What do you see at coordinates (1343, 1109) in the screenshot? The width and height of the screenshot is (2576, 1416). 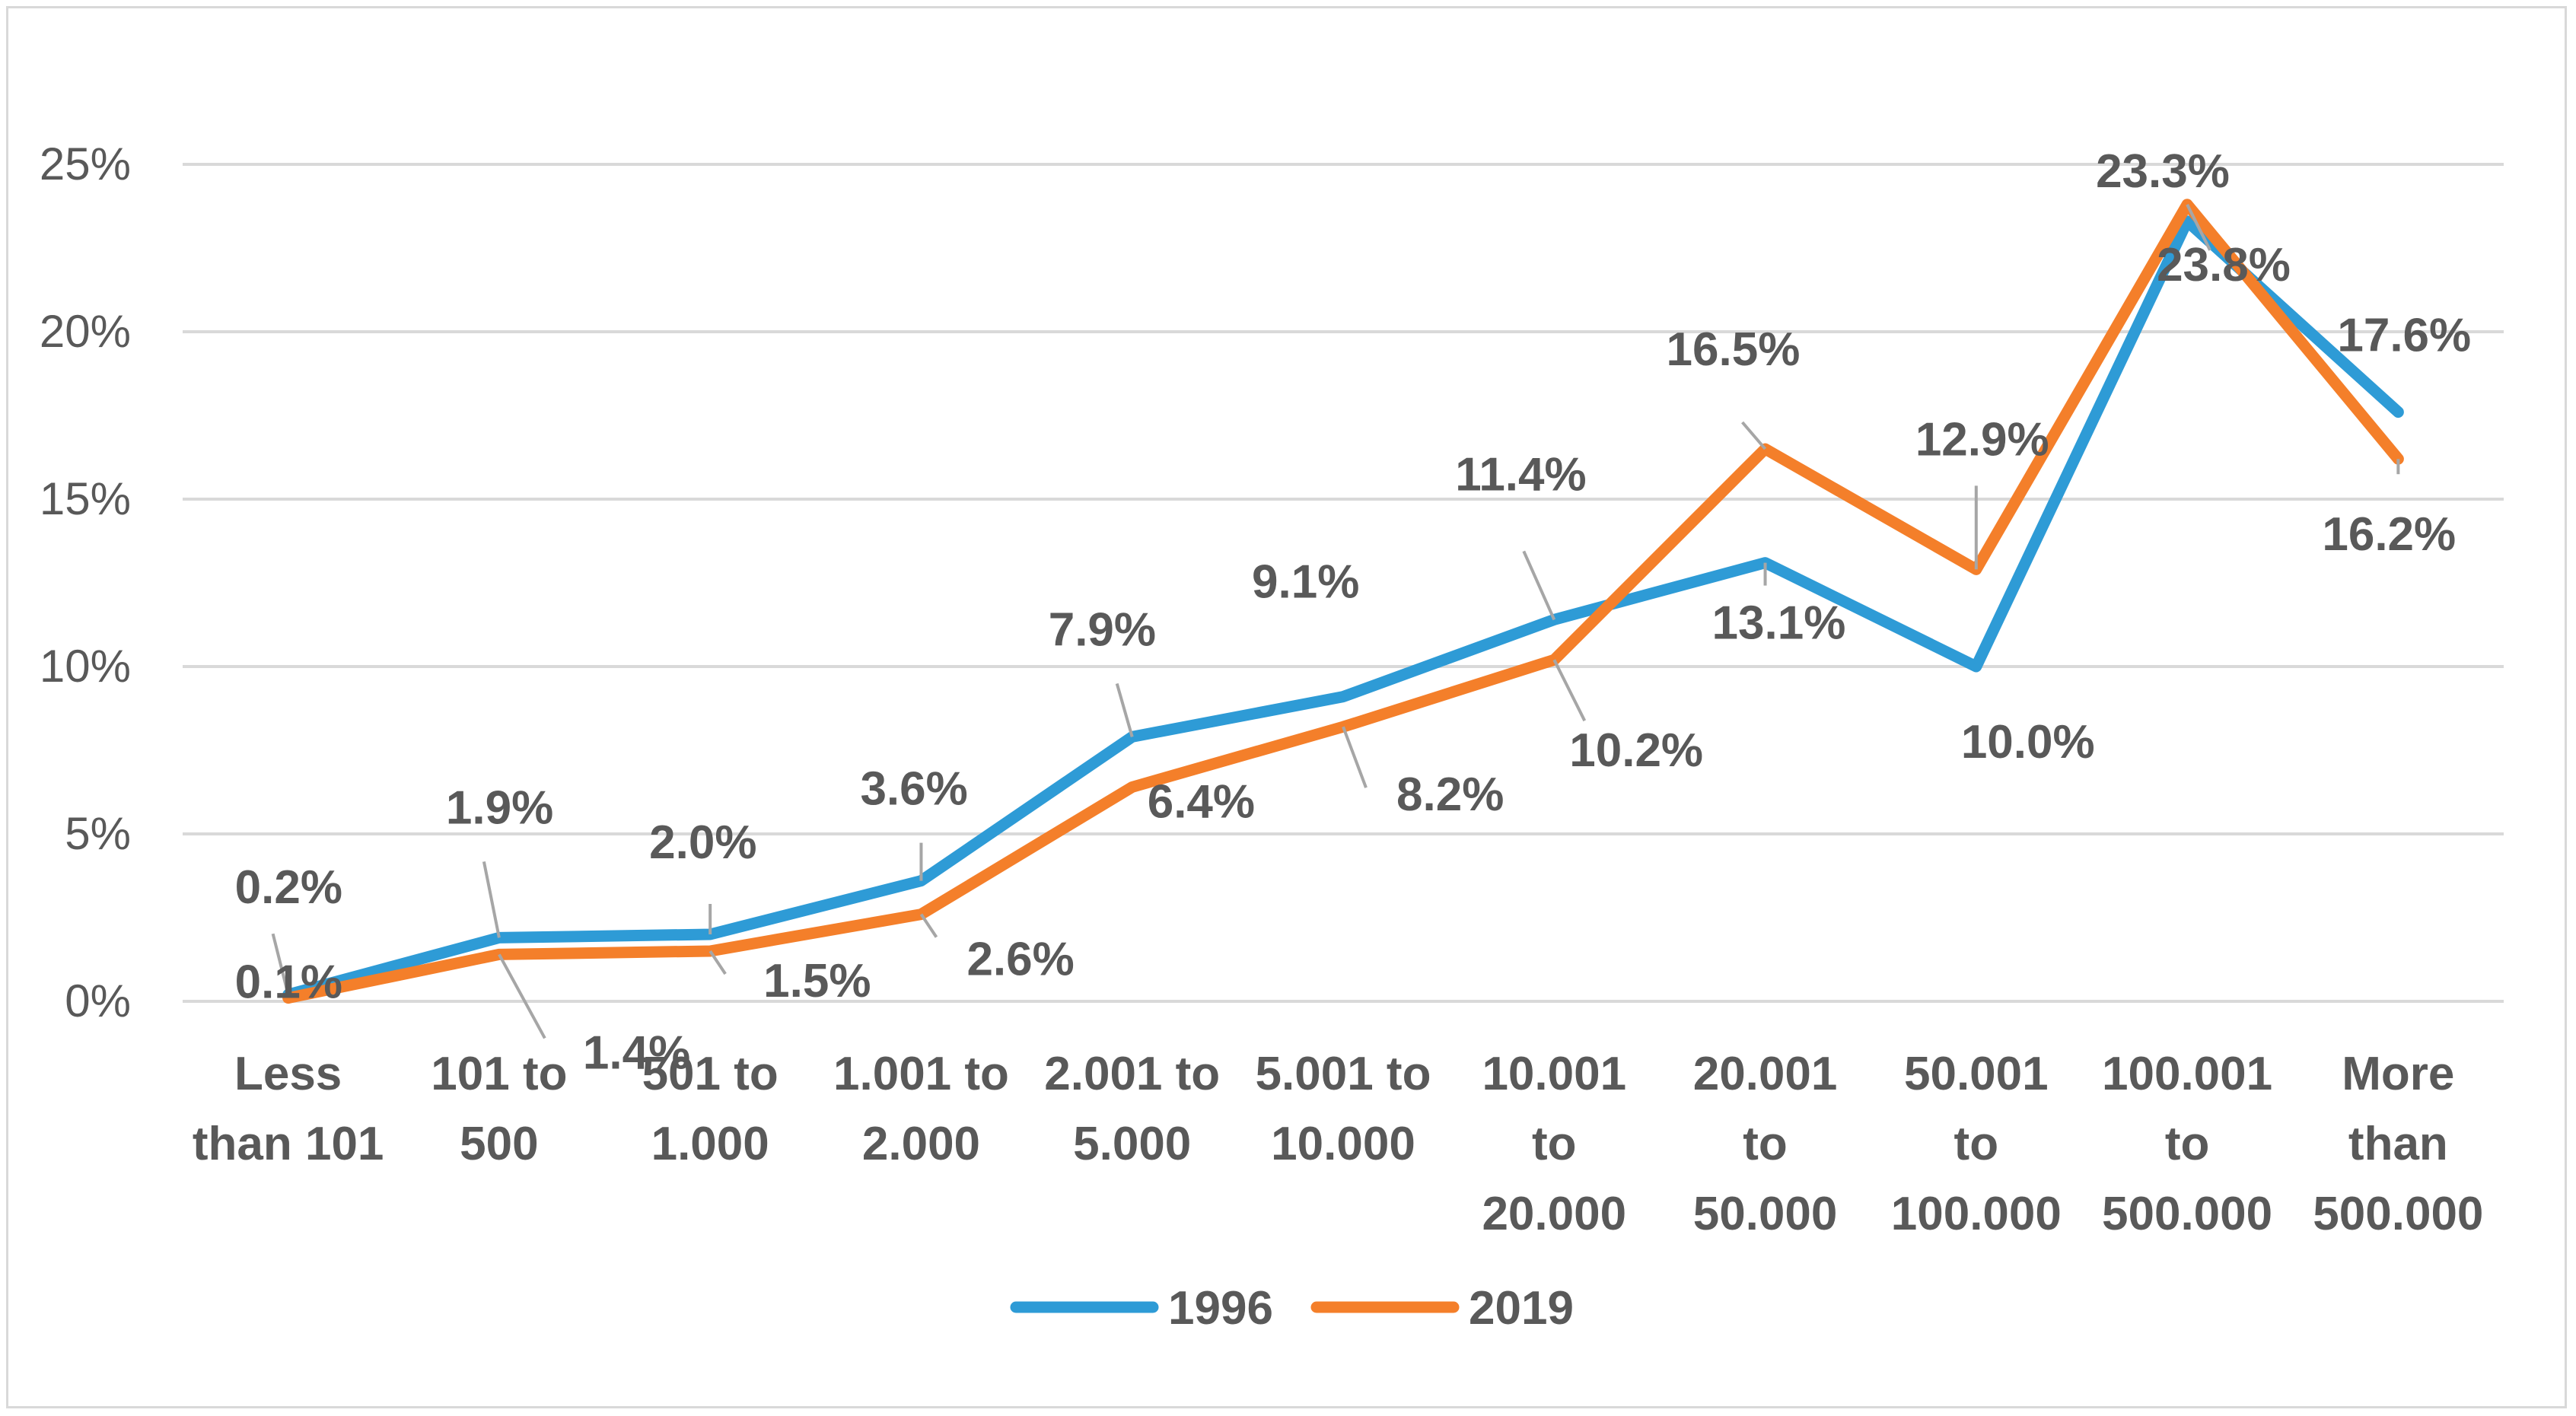 I see `x-tick-label: 5.001 to 10.000` at bounding box center [1343, 1109].